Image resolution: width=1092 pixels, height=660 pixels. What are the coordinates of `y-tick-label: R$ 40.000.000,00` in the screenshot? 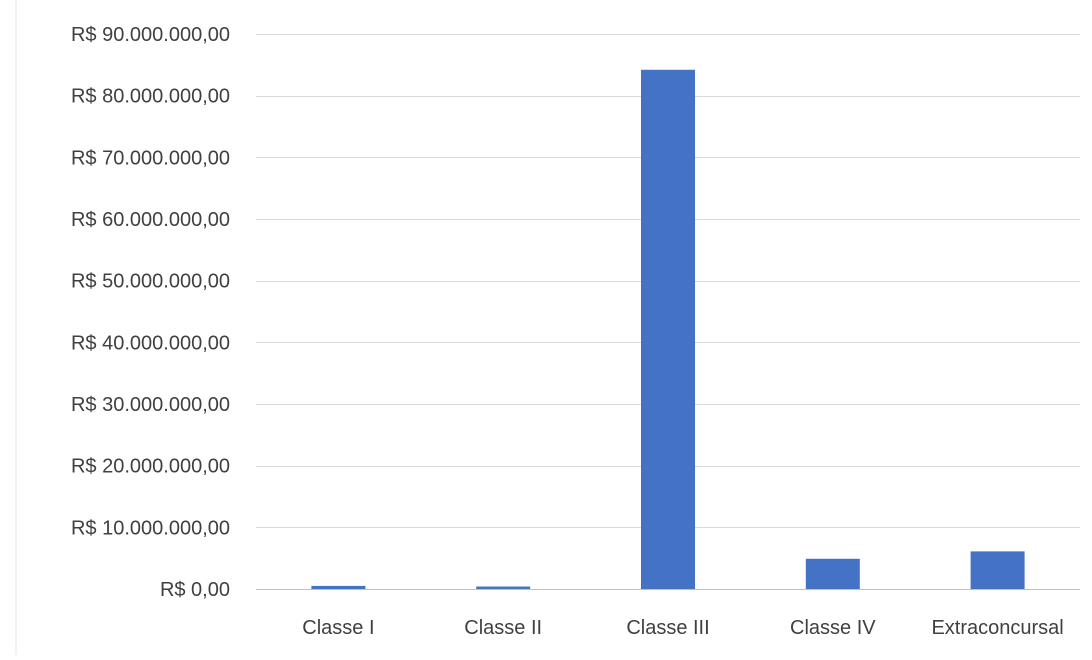 It's located at (150, 343).